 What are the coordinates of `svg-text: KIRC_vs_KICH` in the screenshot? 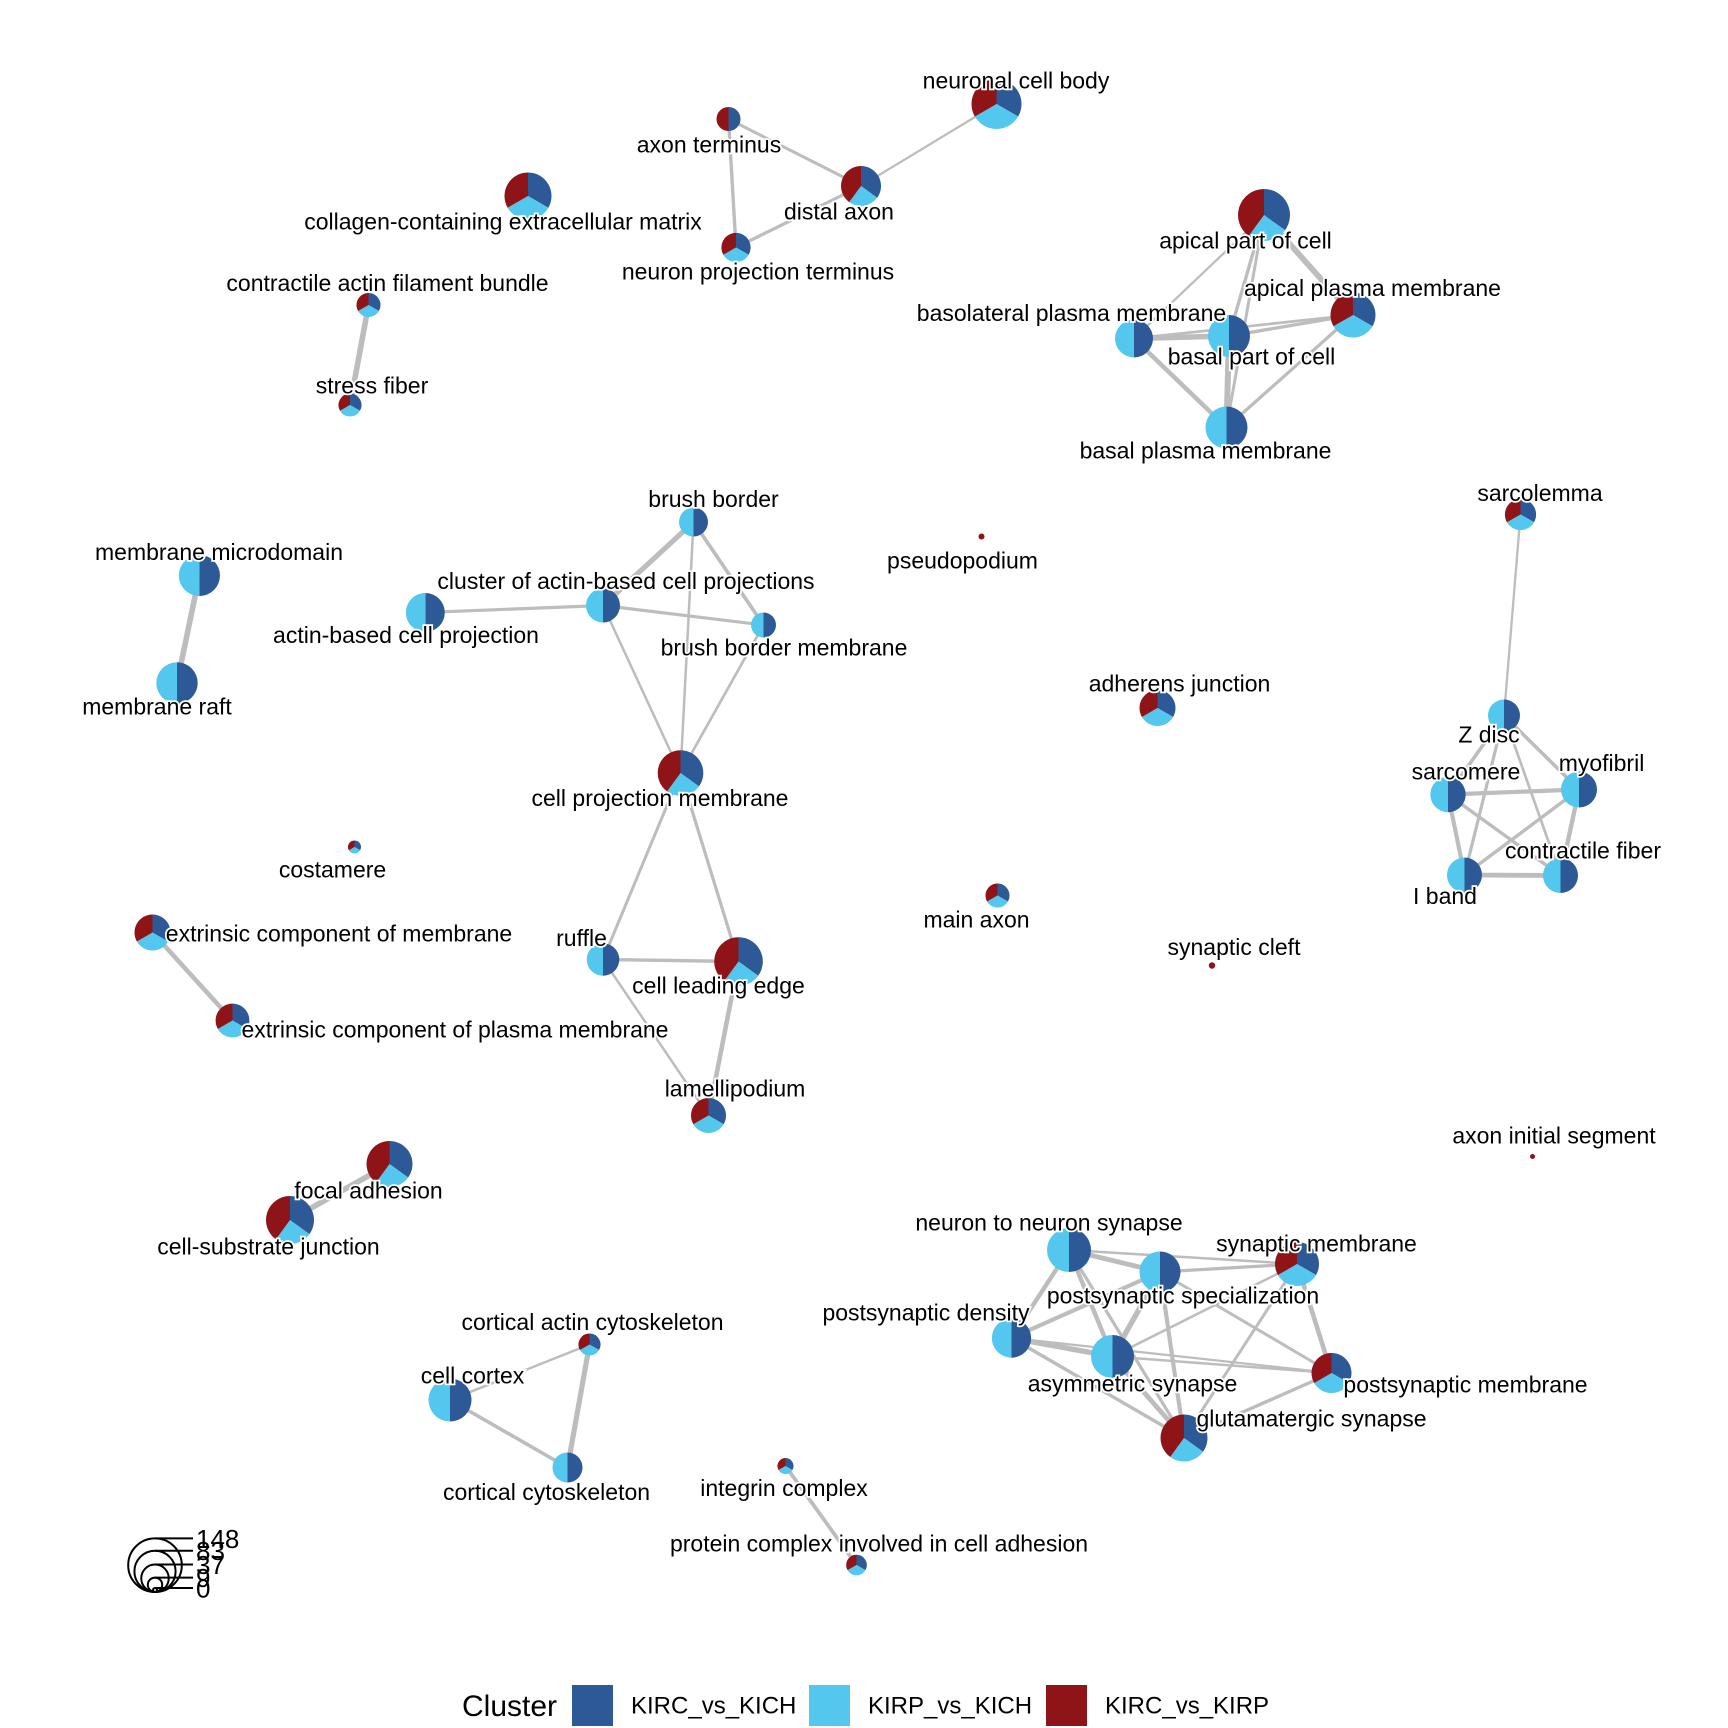 It's located at (713, 1706).